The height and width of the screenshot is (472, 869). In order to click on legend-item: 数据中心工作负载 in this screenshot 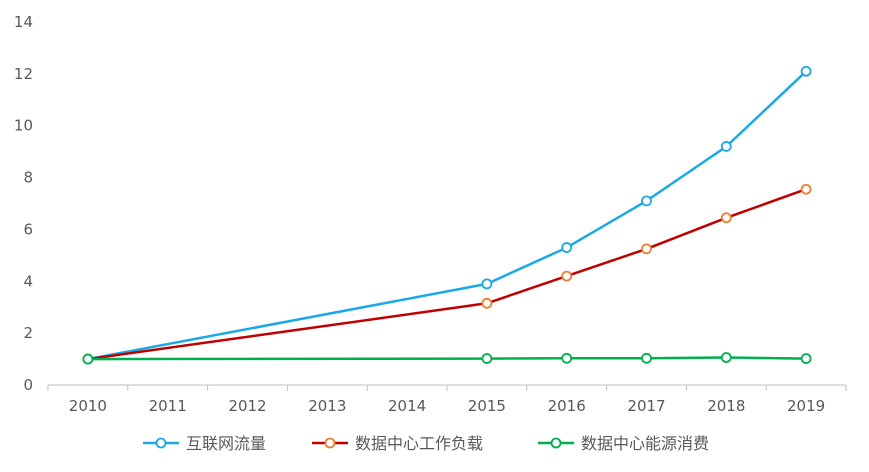, I will do `click(397, 443)`.